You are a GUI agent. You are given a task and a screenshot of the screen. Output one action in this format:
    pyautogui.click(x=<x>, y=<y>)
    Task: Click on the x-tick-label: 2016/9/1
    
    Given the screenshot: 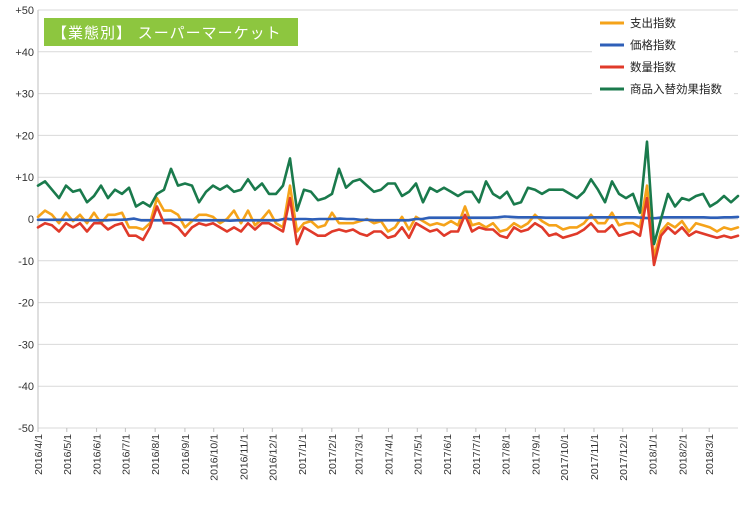 What is the action you would take?
    pyautogui.click(x=186, y=454)
    